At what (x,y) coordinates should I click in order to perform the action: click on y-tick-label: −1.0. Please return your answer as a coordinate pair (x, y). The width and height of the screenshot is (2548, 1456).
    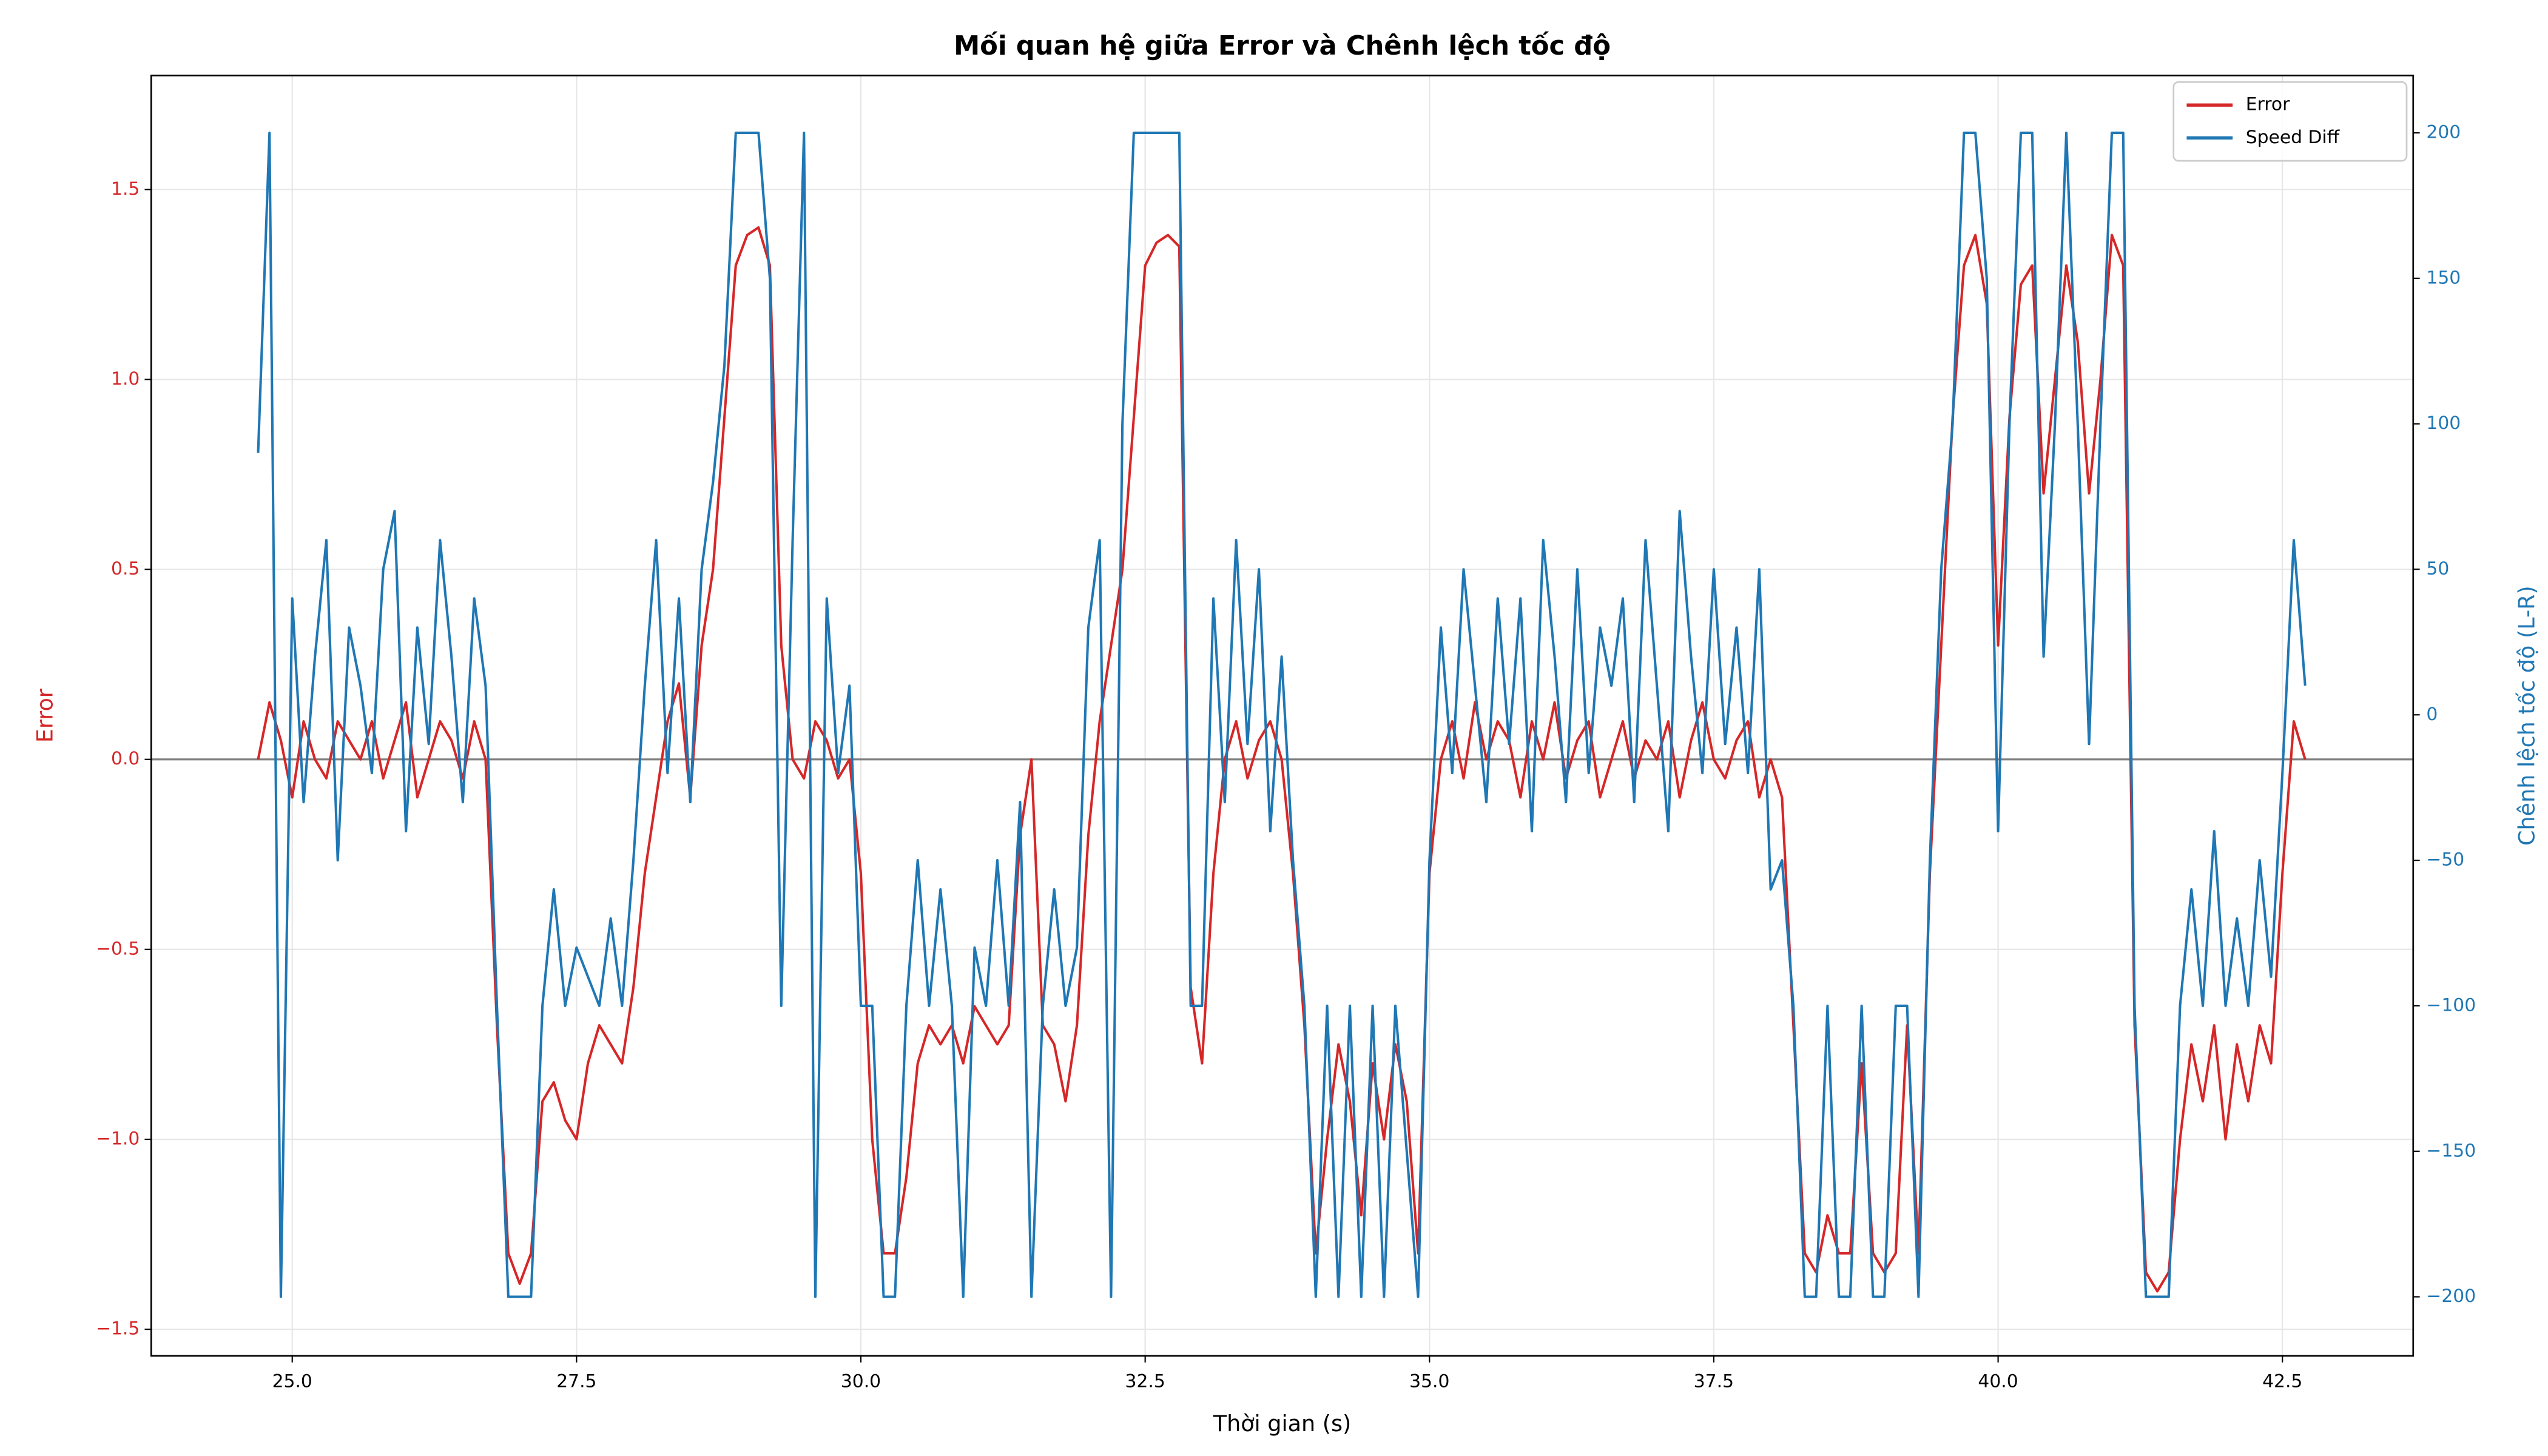
    Looking at the image, I should click on (118, 1138).